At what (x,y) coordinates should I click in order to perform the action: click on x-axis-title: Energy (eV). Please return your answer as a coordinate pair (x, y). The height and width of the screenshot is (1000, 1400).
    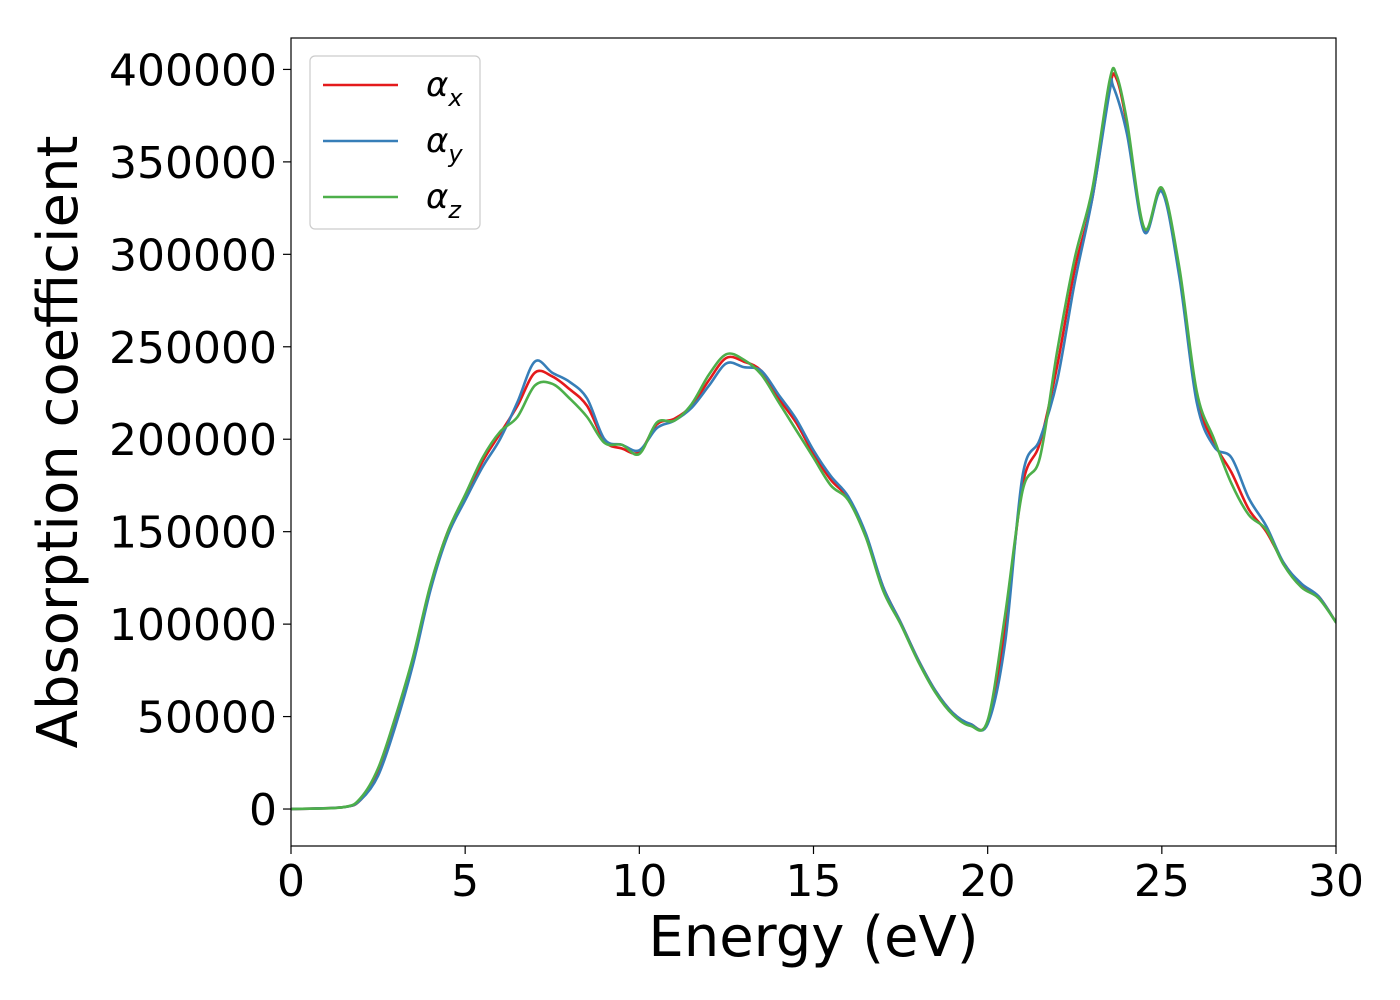
    Looking at the image, I should click on (813, 937).